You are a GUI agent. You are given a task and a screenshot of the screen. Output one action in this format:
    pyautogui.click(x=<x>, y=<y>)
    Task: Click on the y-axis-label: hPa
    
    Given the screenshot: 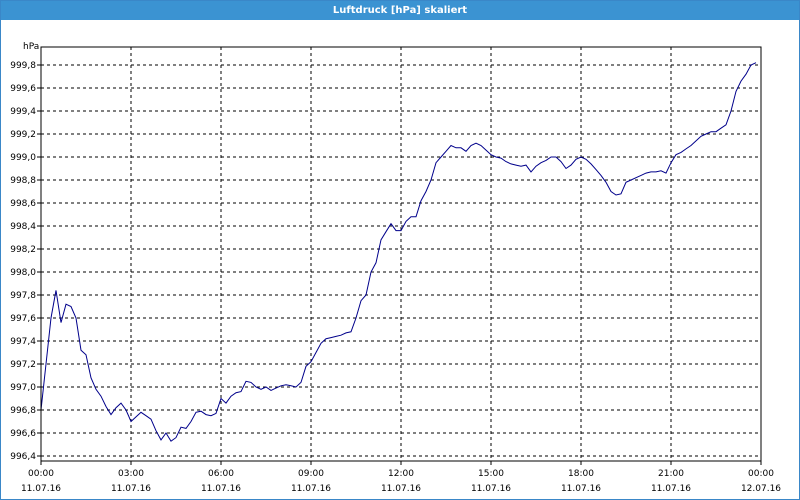 What is the action you would take?
    pyautogui.click(x=31, y=47)
    